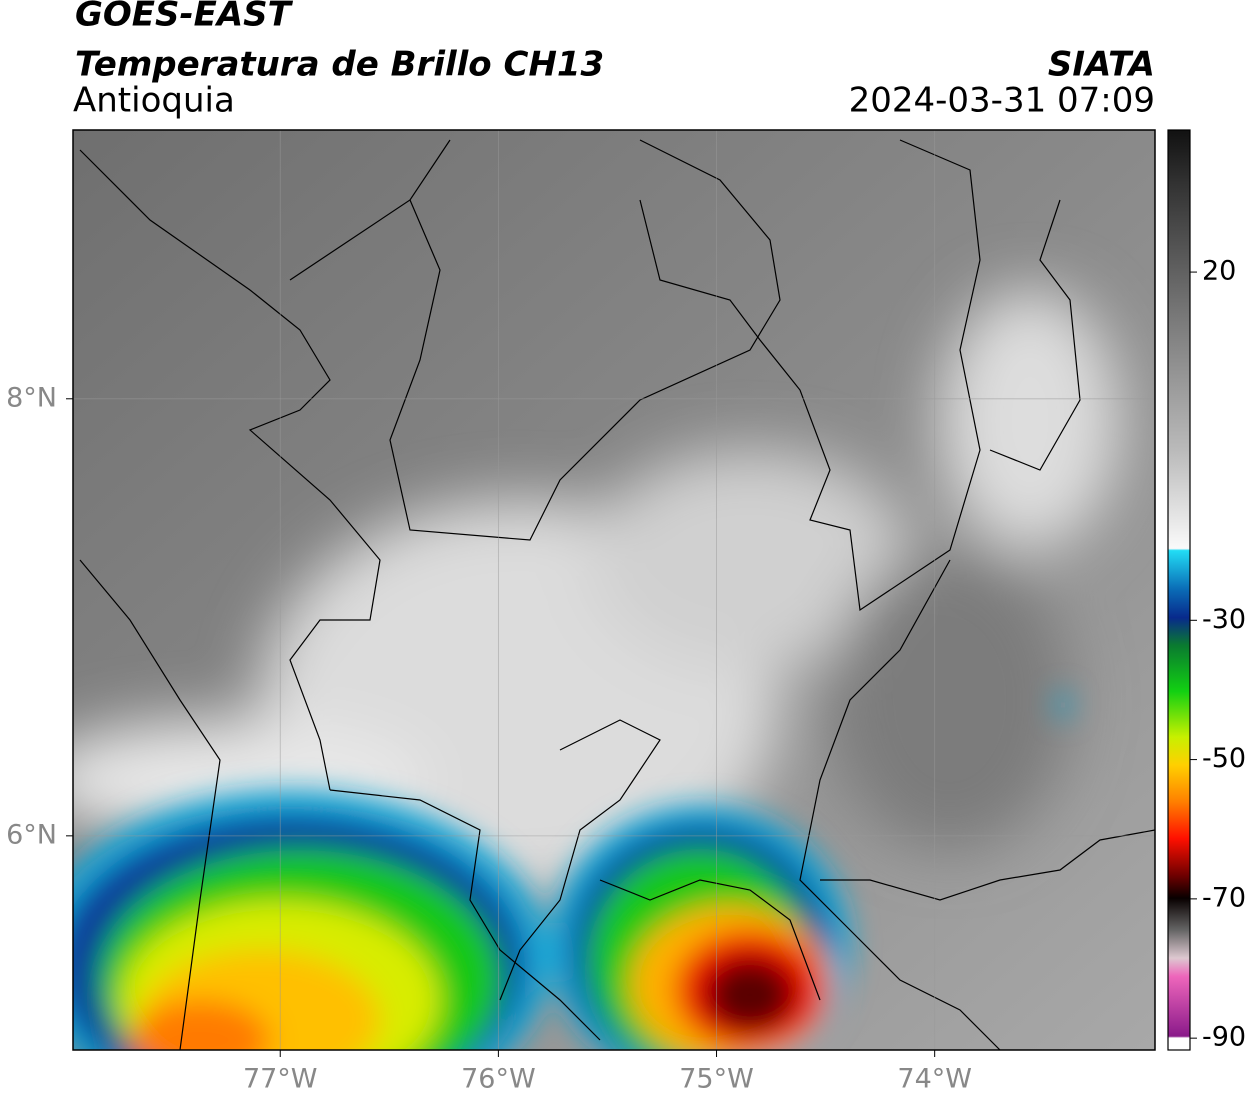  What do you see at coordinates (184, 17) in the screenshot?
I see `title: GOES-EAST` at bounding box center [184, 17].